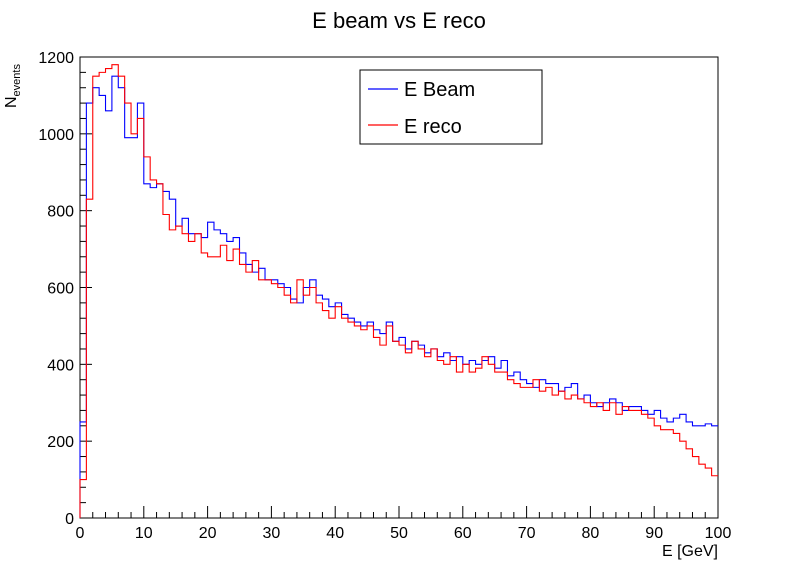 This screenshot has width=798, height=581. Describe the element at coordinates (399, 533) in the screenshot. I see `x-tick-label: 50` at that location.